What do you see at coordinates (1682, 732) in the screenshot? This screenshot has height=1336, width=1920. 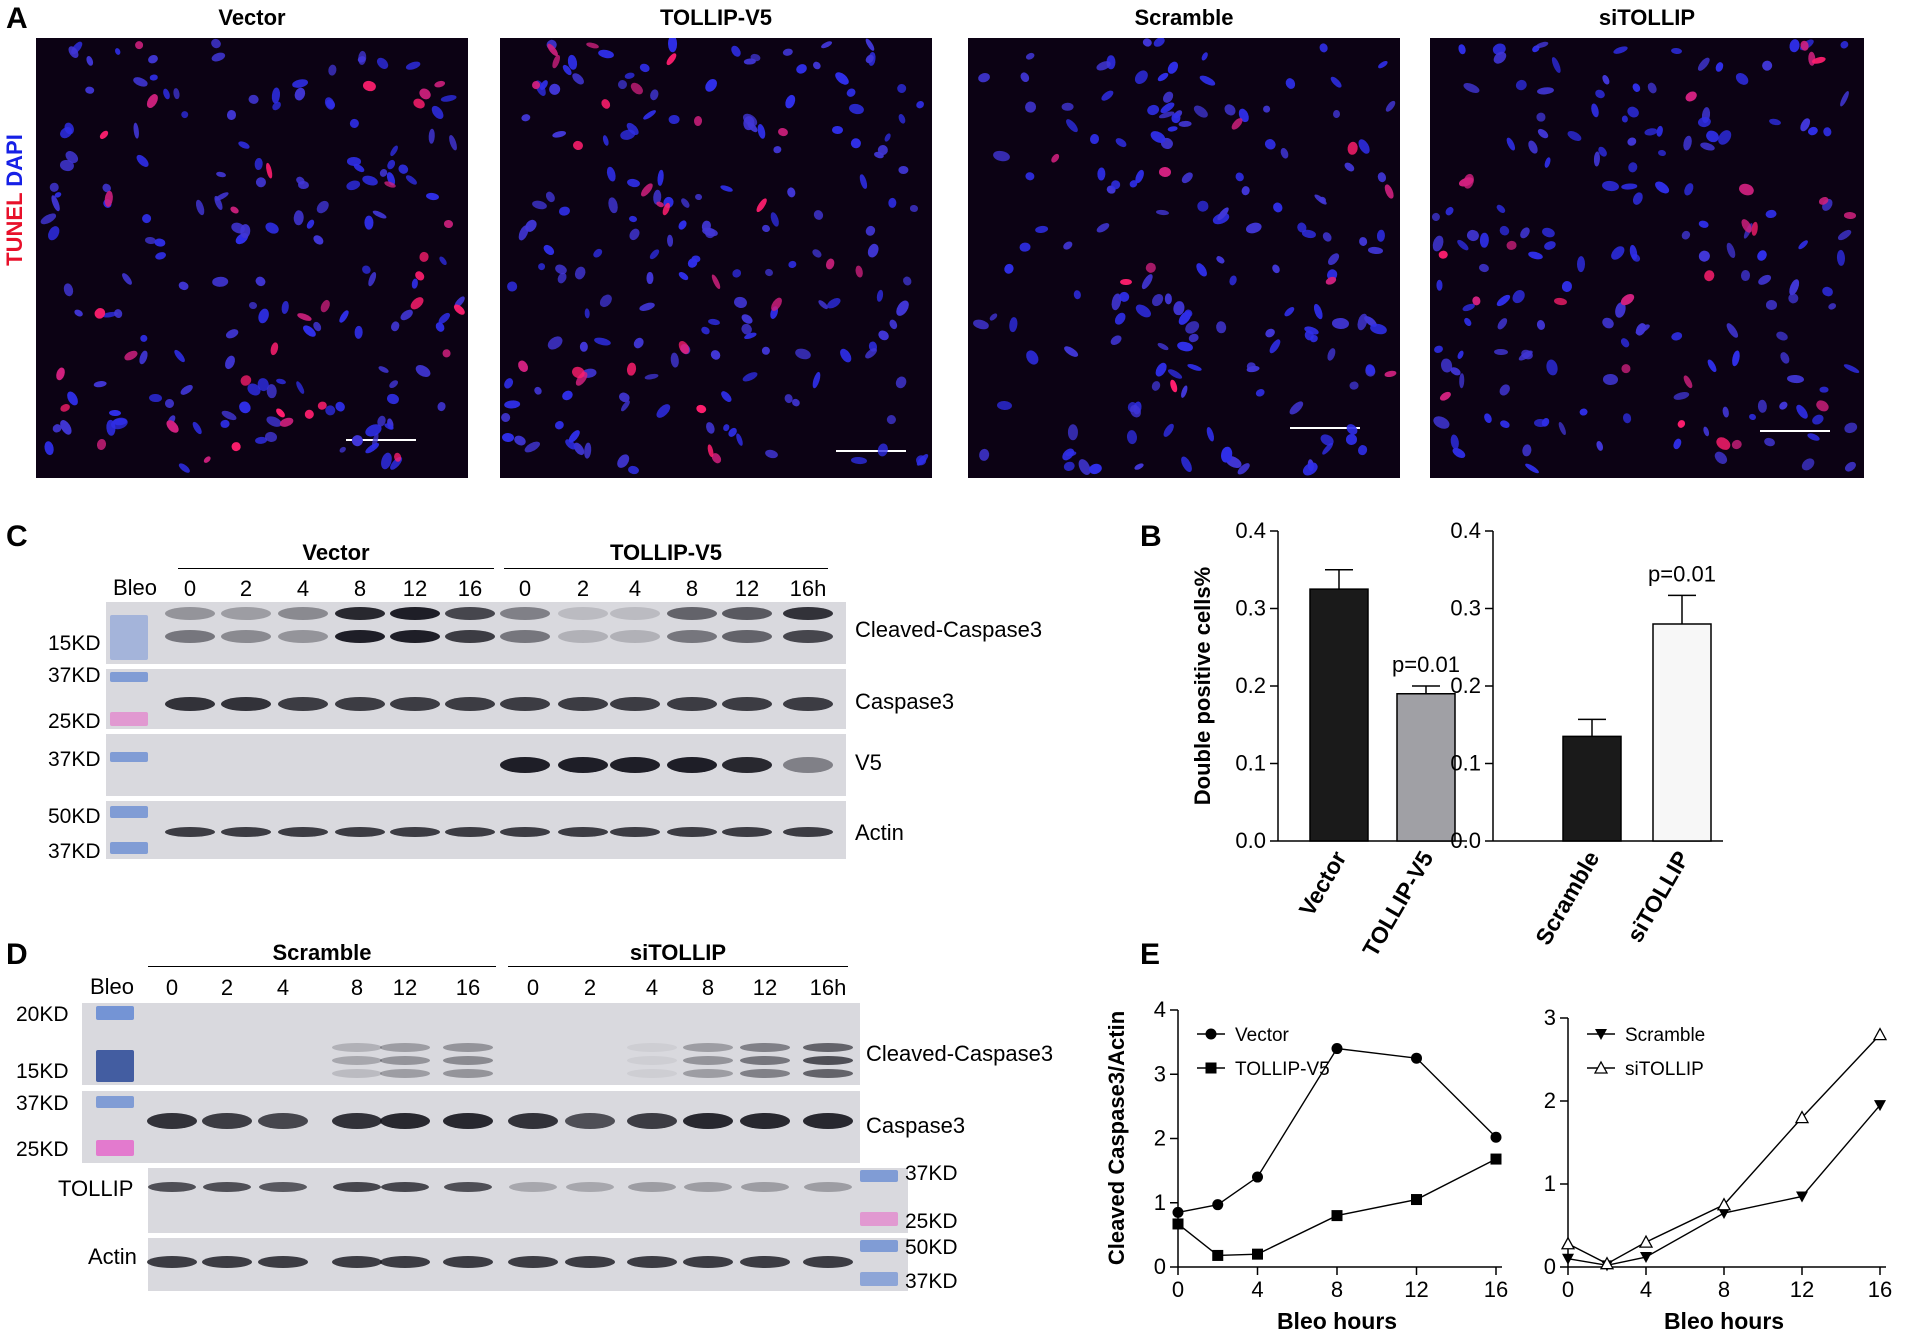 I see `bar` at bounding box center [1682, 732].